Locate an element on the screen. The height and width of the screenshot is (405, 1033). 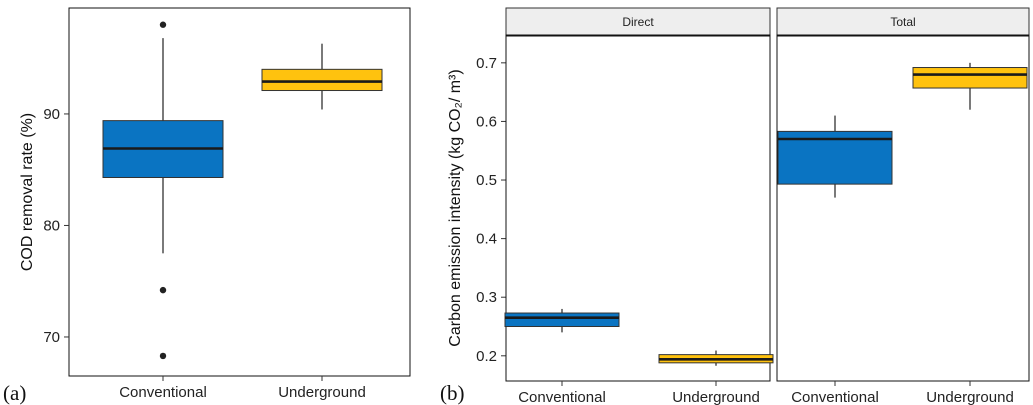
panel-b-y-title-text: Carbon emission intensity (kg CO₂/ m³) is located at coordinates (455, 207).